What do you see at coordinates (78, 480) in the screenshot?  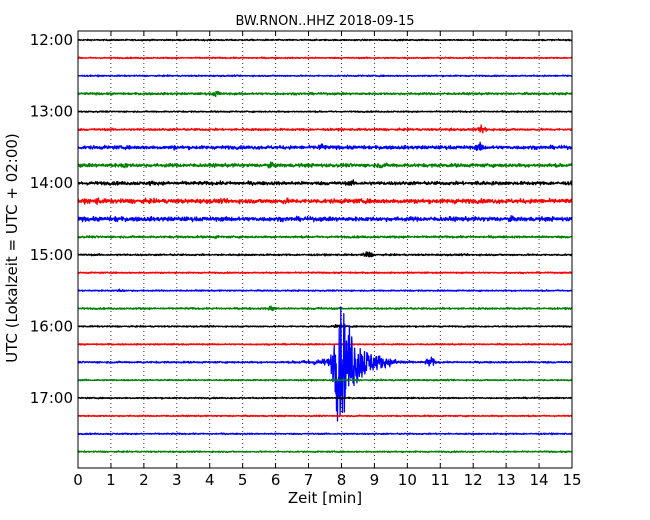 I see `x-tick-label: 0` at bounding box center [78, 480].